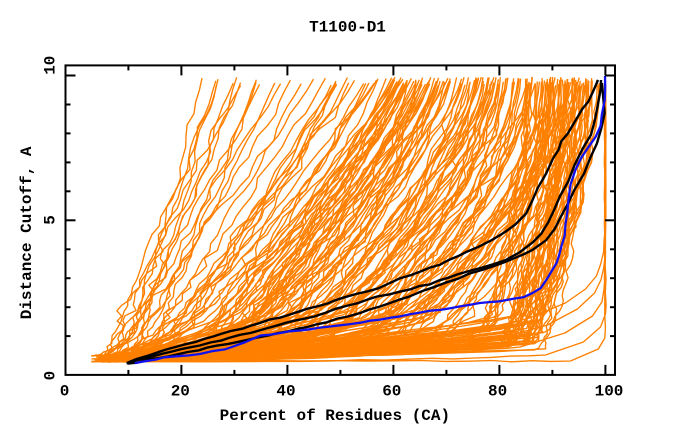  Describe the element at coordinates (609, 392) in the screenshot. I see `svg-text: 100` at that location.